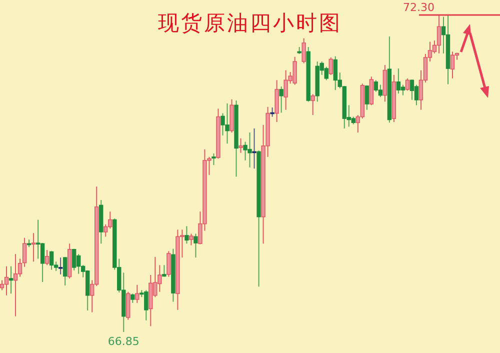  Describe the element at coordinates (124, 341) in the screenshot. I see `annotation: 66.85` at that location.